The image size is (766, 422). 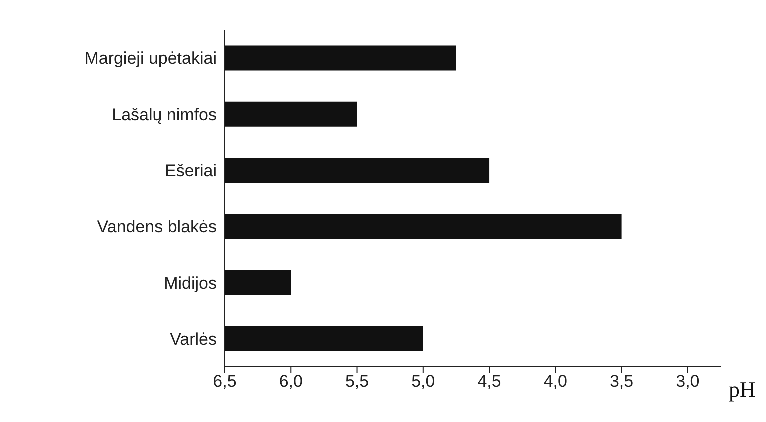 I want to click on x-tick-label: 5,0, so click(x=424, y=382).